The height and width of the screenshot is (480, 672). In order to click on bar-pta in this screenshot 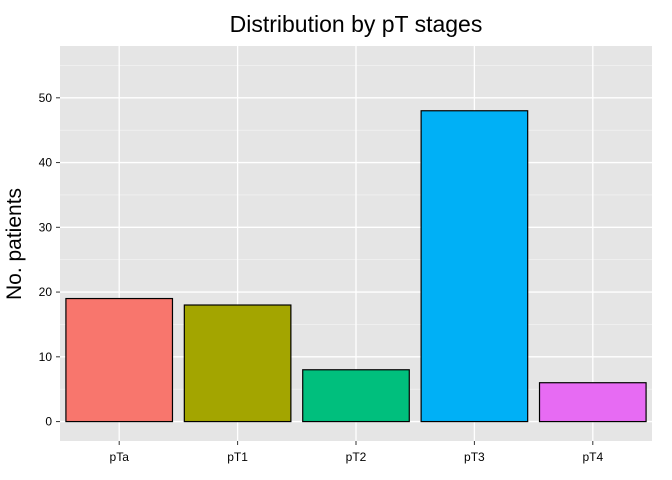, I will do `click(119, 360)`.